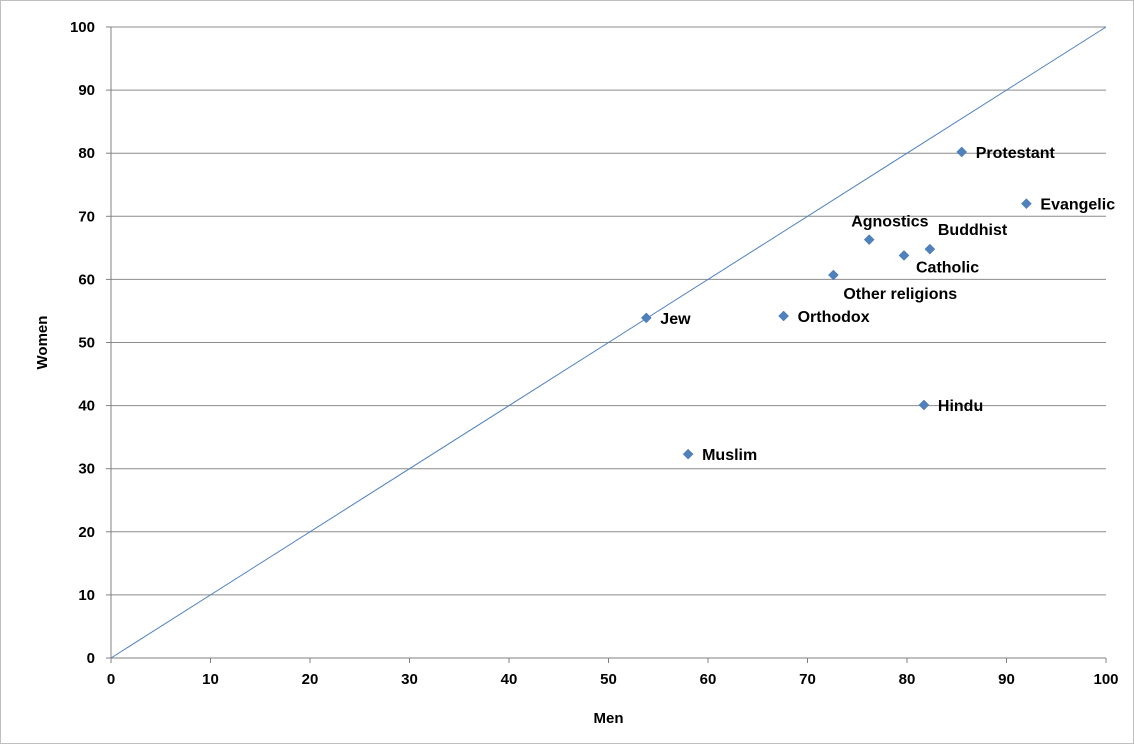 The height and width of the screenshot is (745, 1134). I want to click on y-tick-label: 30, so click(86, 469).